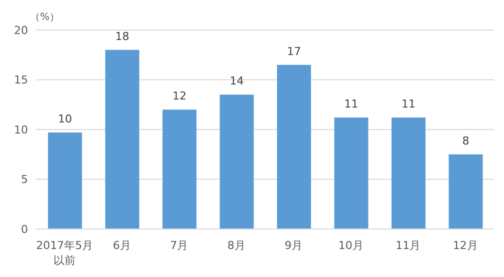  Describe the element at coordinates (179, 245) in the screenshot. I see `x-tick-label: 7月` at that location.